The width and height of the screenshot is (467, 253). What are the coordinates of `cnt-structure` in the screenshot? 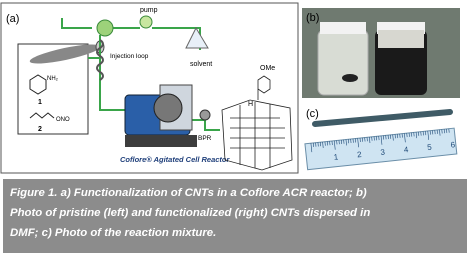 It's located at (257, 123).